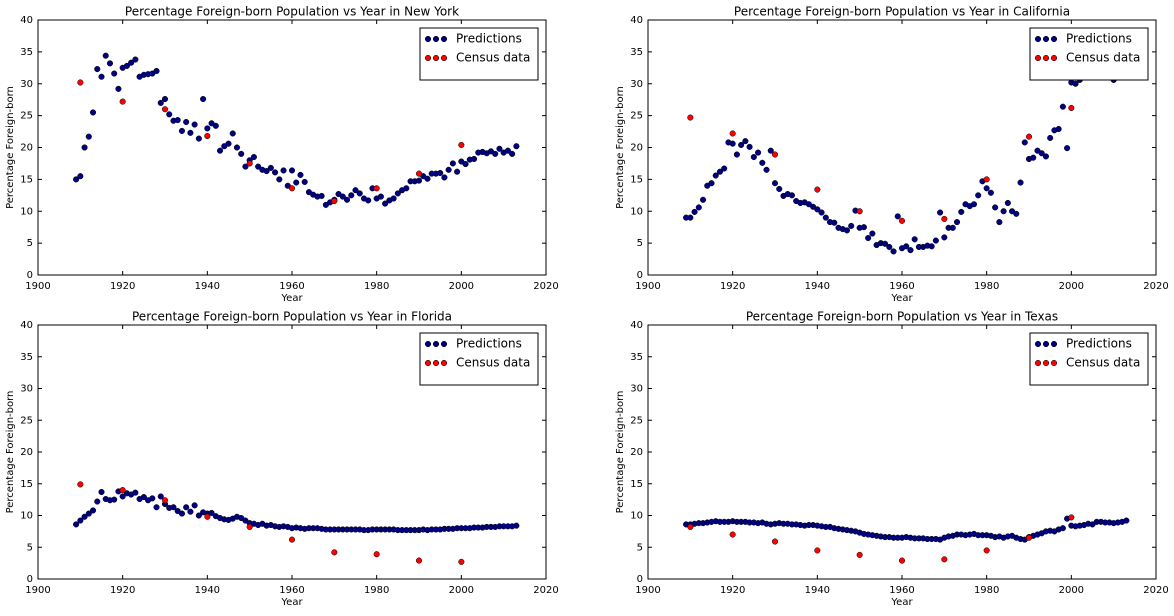 The height and width of the screenshot is (616, 1174). I want to click on x-tick-label: 1980, so click(986, 590).